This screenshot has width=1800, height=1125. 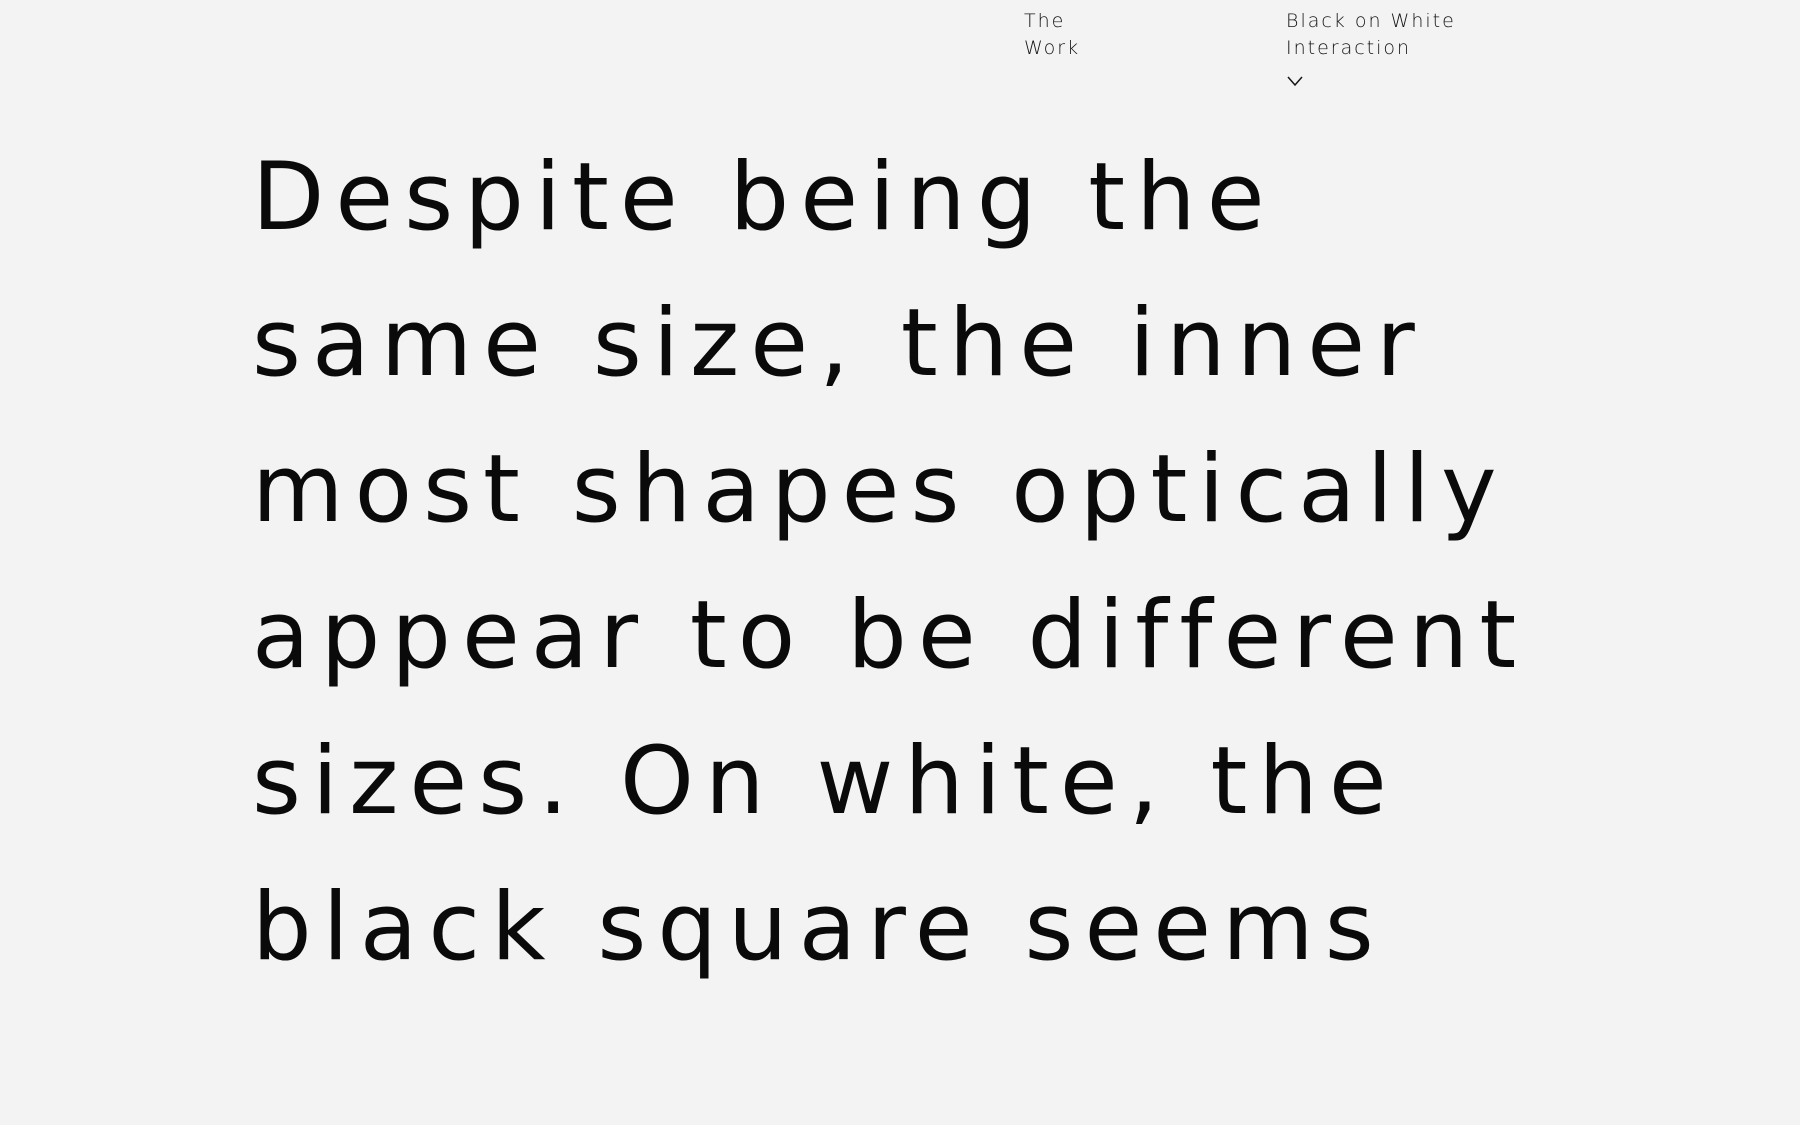 I want to click on nav-project-title: Black on White Interaction, so click(x=1396, y=48).